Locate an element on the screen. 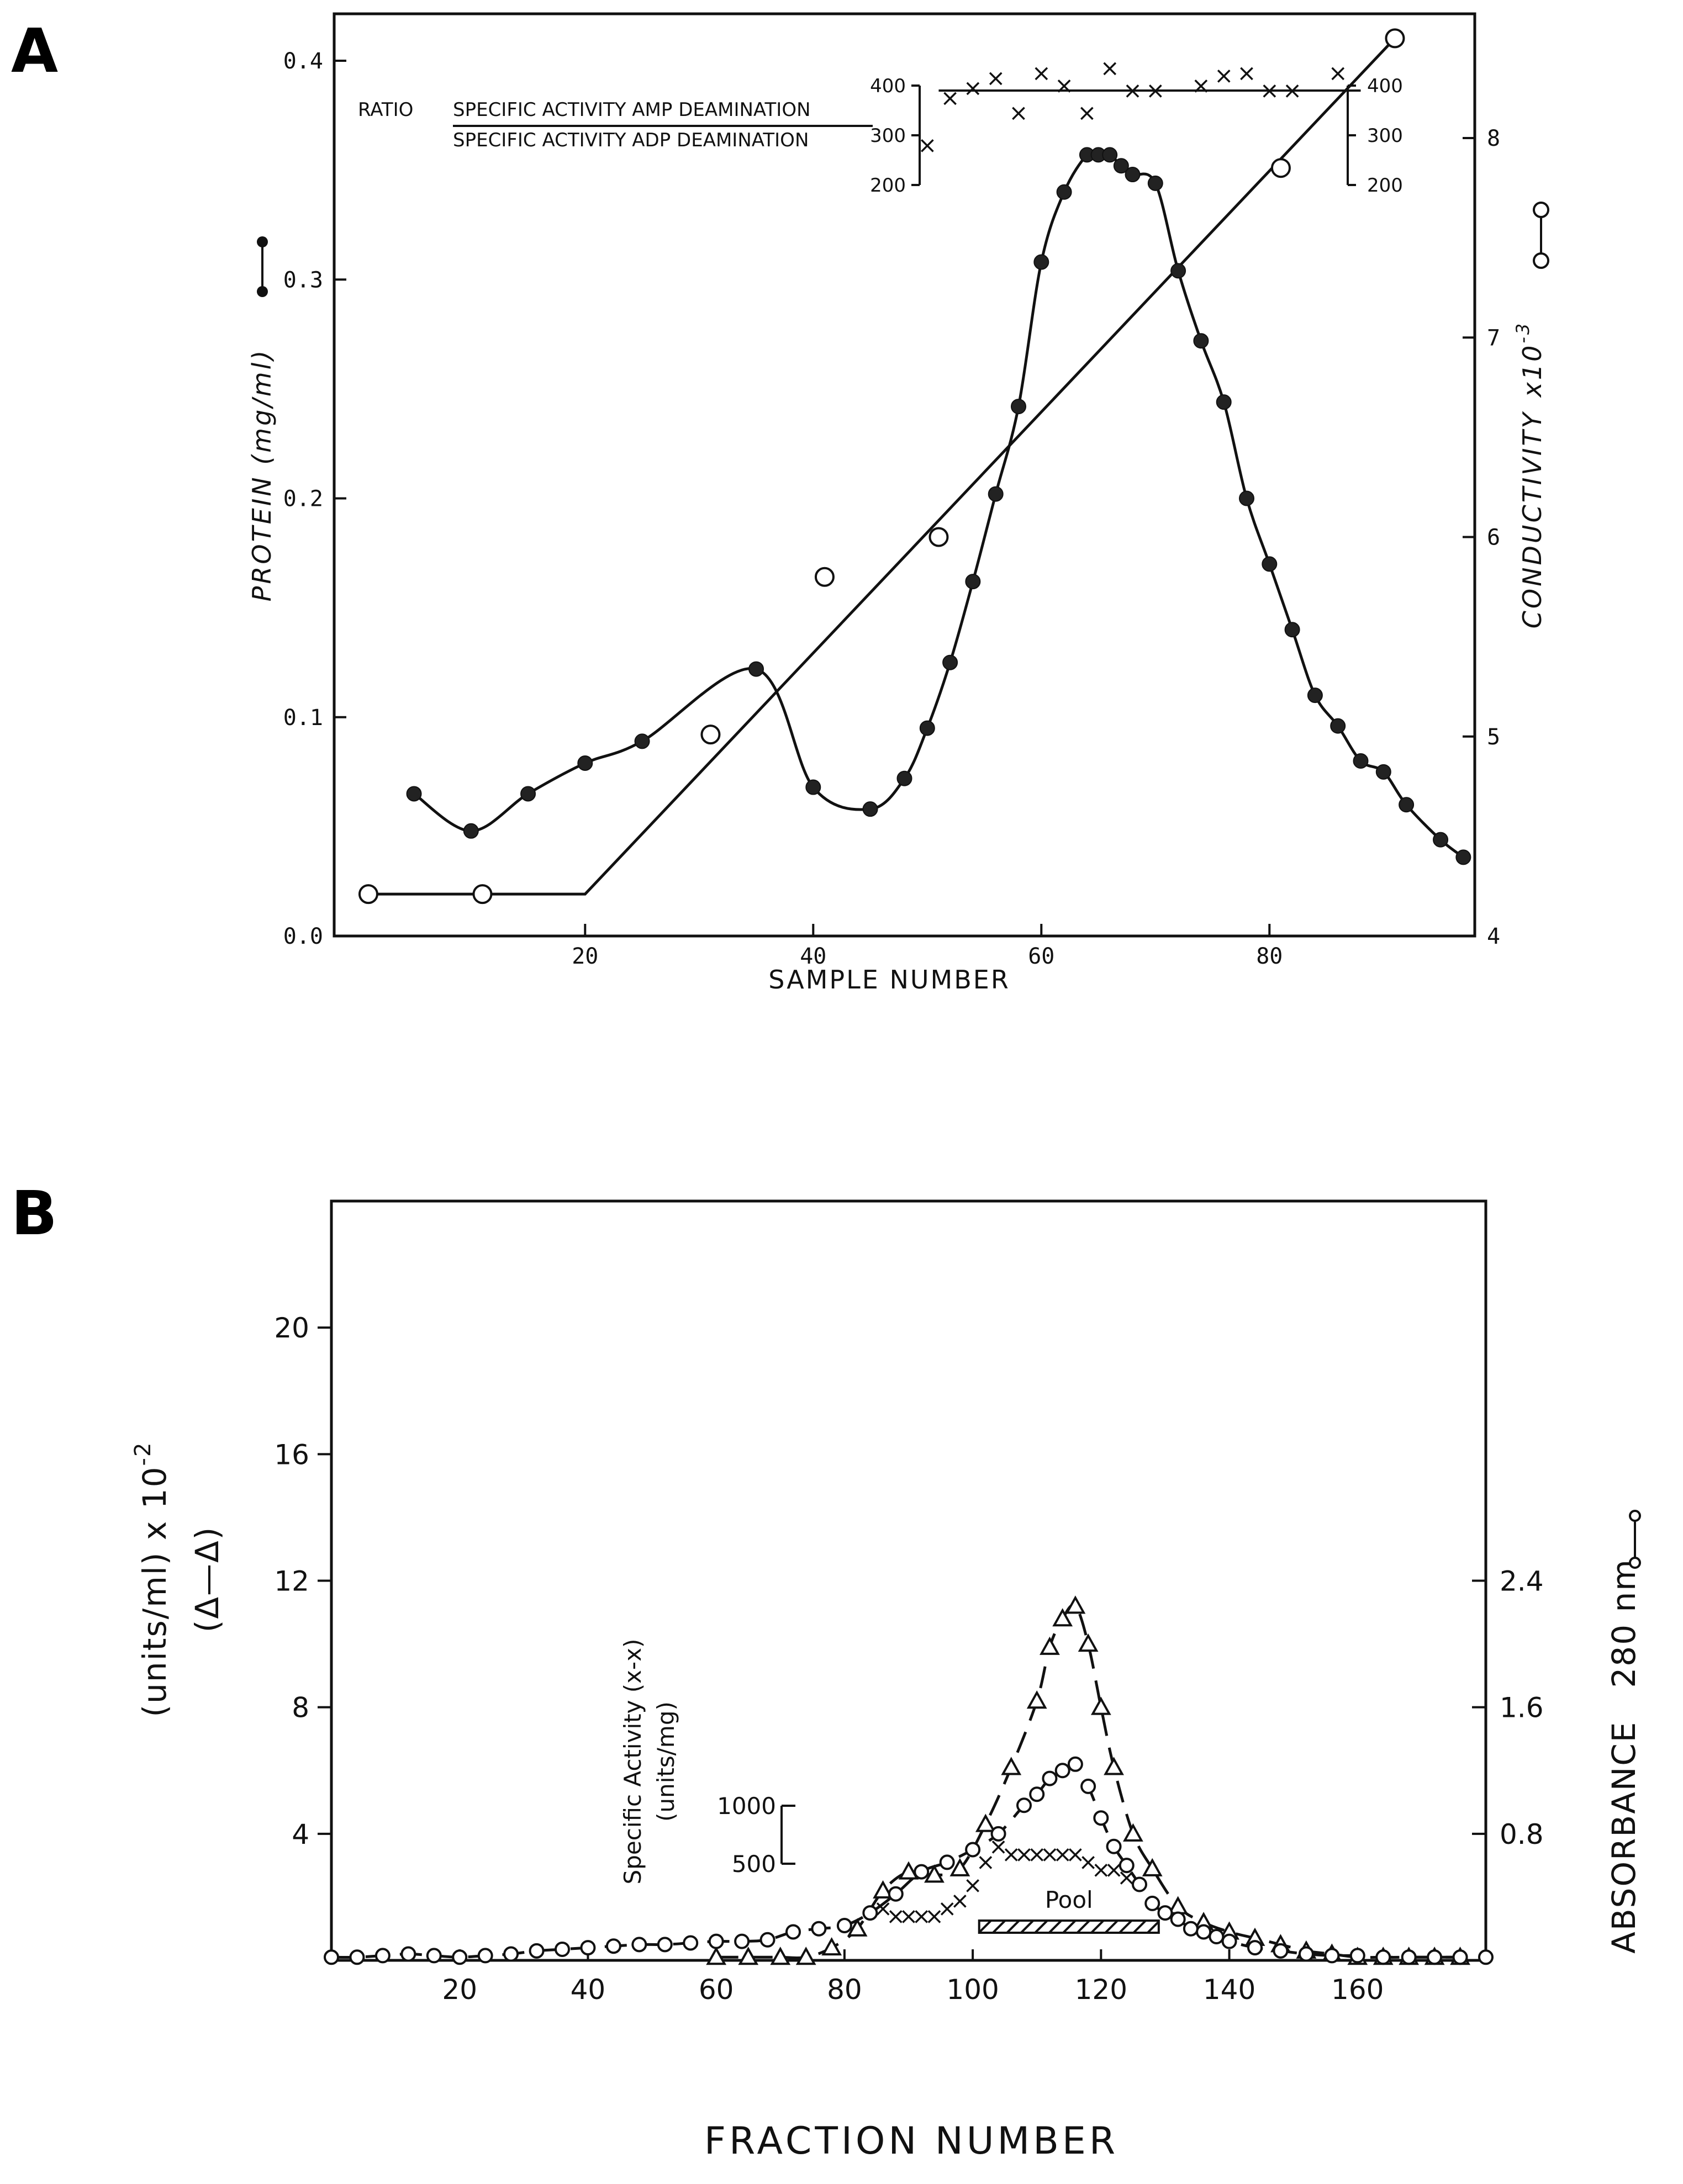 This screenshot has height=2184, width=1683. pool-indicator: Pool is located at coordinates (1069, 1910).